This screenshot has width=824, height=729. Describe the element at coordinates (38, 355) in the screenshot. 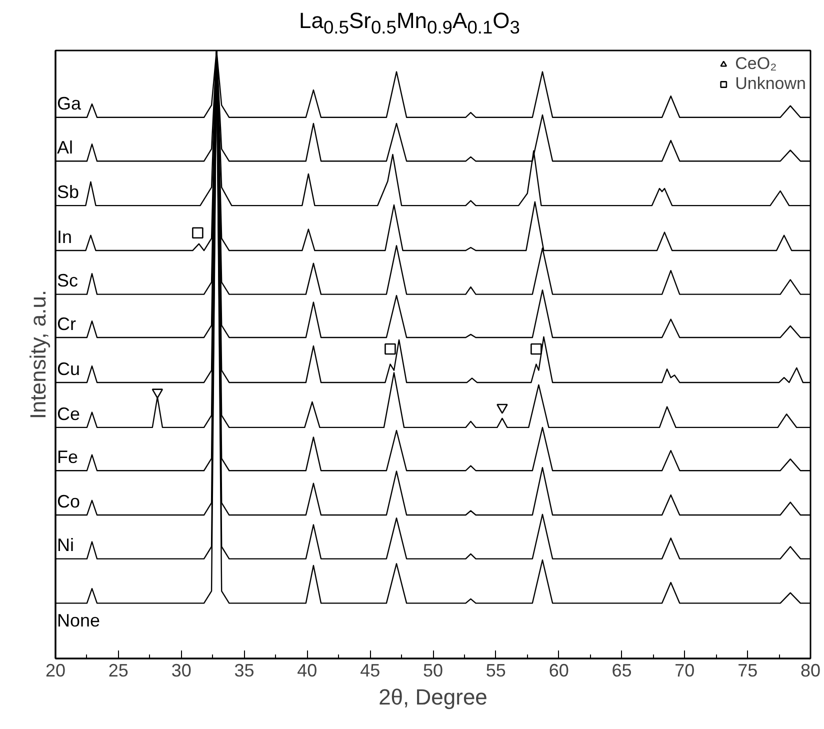

I see `y-axis-title: Intensity, a.u.` at that location.